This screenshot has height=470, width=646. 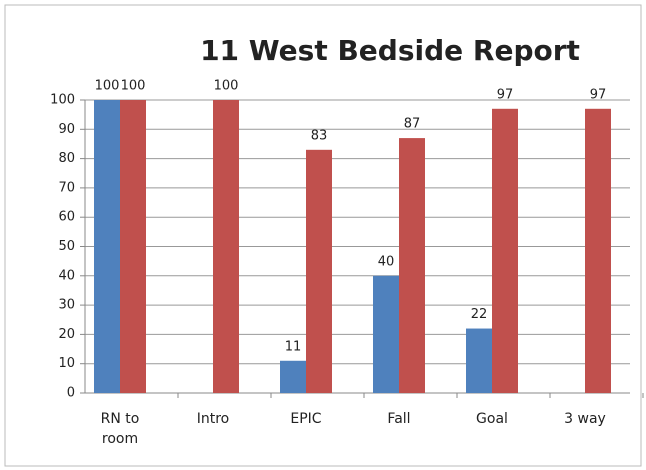 What do you see at coordinates (66, 246) in the screenshot?
I see `y-tick-label: 50` at bounding box center [66, 246].